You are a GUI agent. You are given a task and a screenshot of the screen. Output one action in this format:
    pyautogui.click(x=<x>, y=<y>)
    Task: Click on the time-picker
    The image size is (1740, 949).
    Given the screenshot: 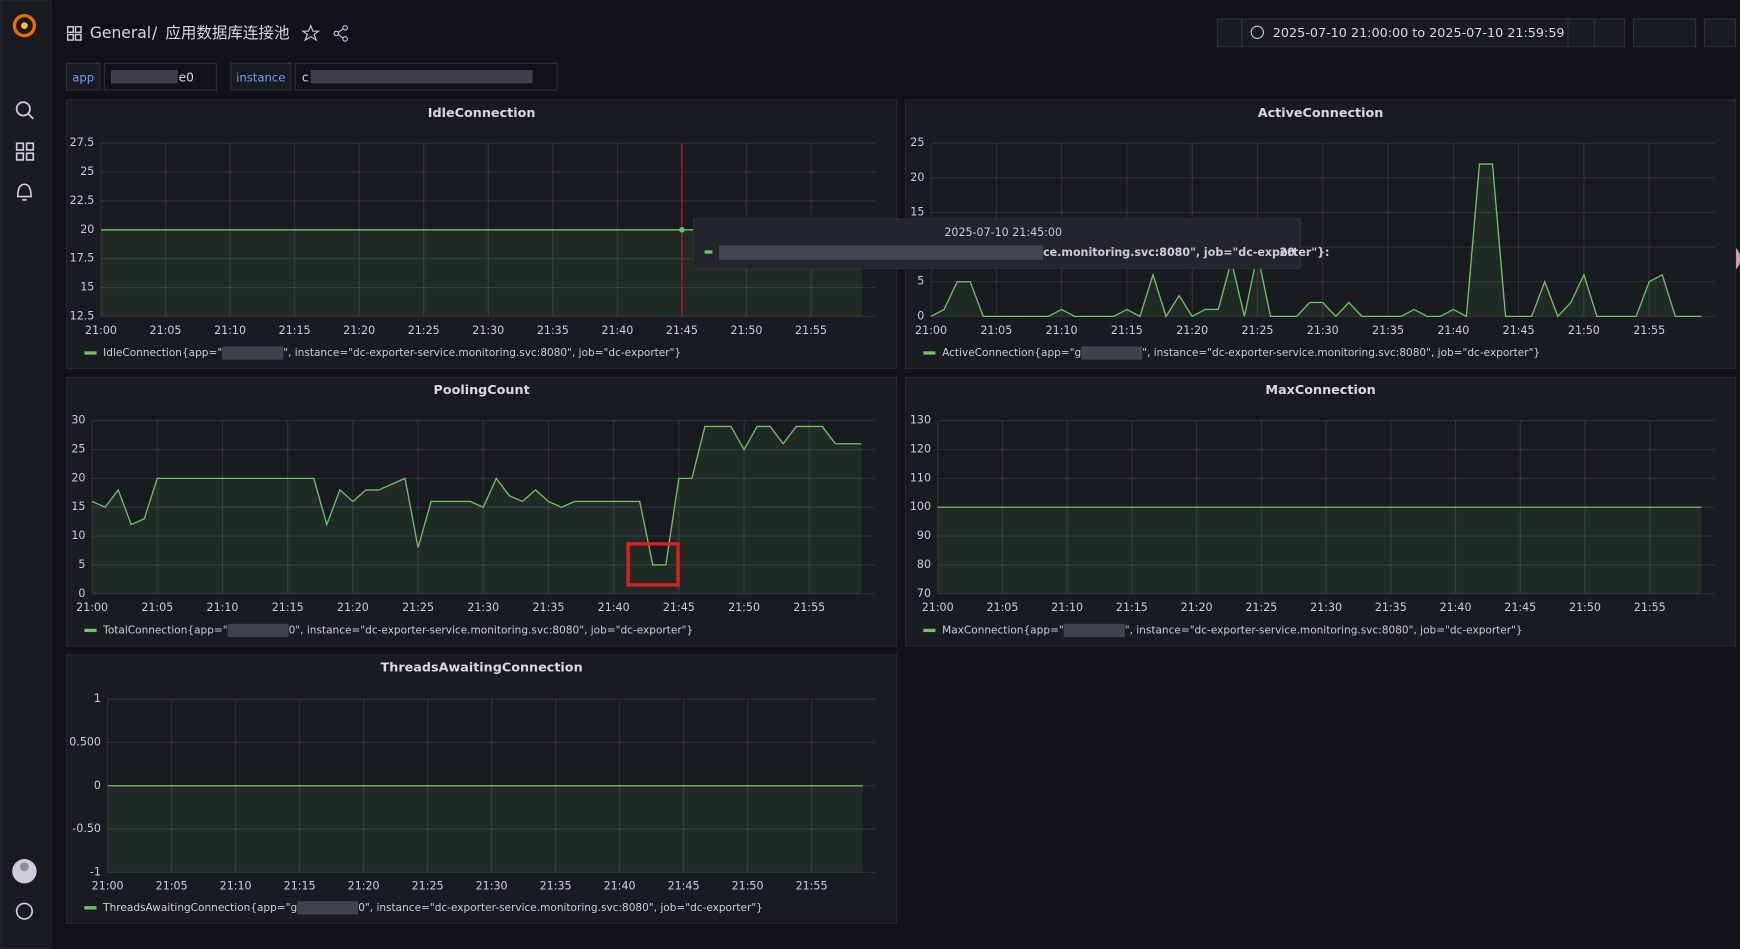 What is the action you would take?
    pyautogui.click(x=1405, y=33)
    